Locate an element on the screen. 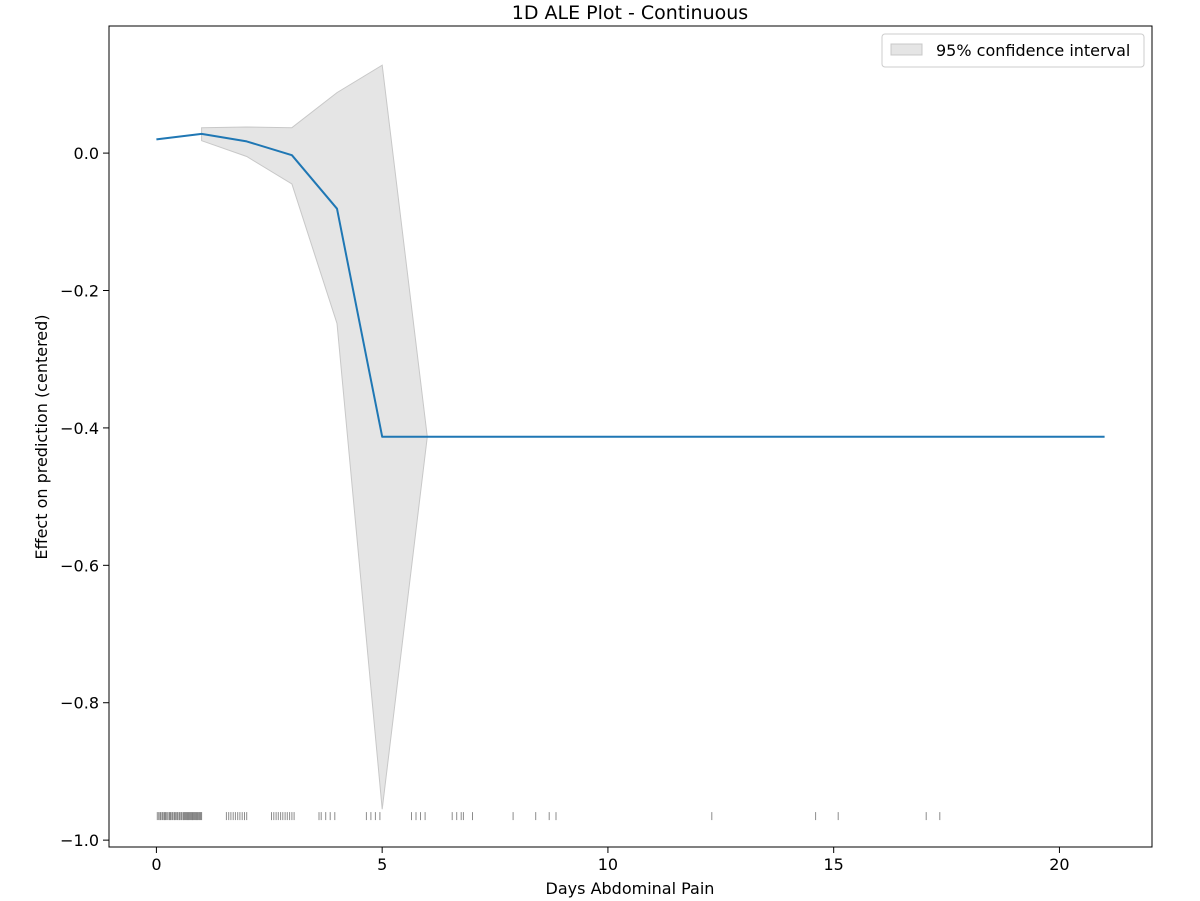 The image size is (1200, 901). x-axis-ticks: 0 5 10 15 20 is located at coordinates (610, 860).